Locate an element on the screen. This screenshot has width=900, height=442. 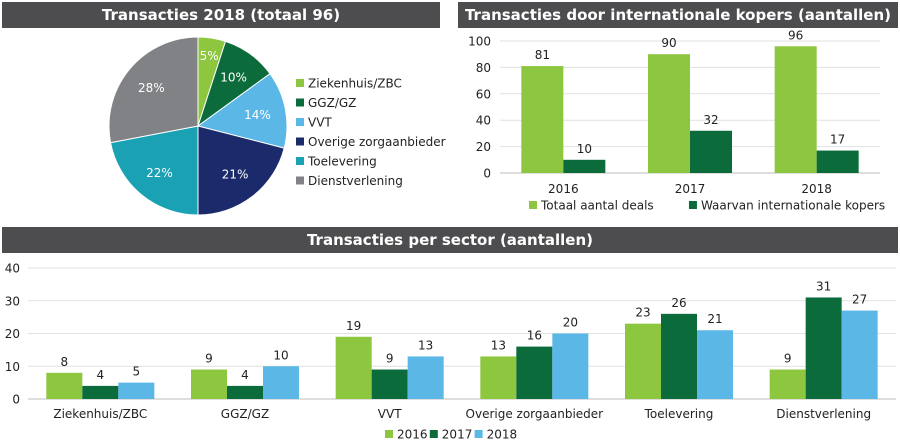
intl-chart-legend-swatch-waarvan-internationale-kopers is located at coordinates (692, 205).